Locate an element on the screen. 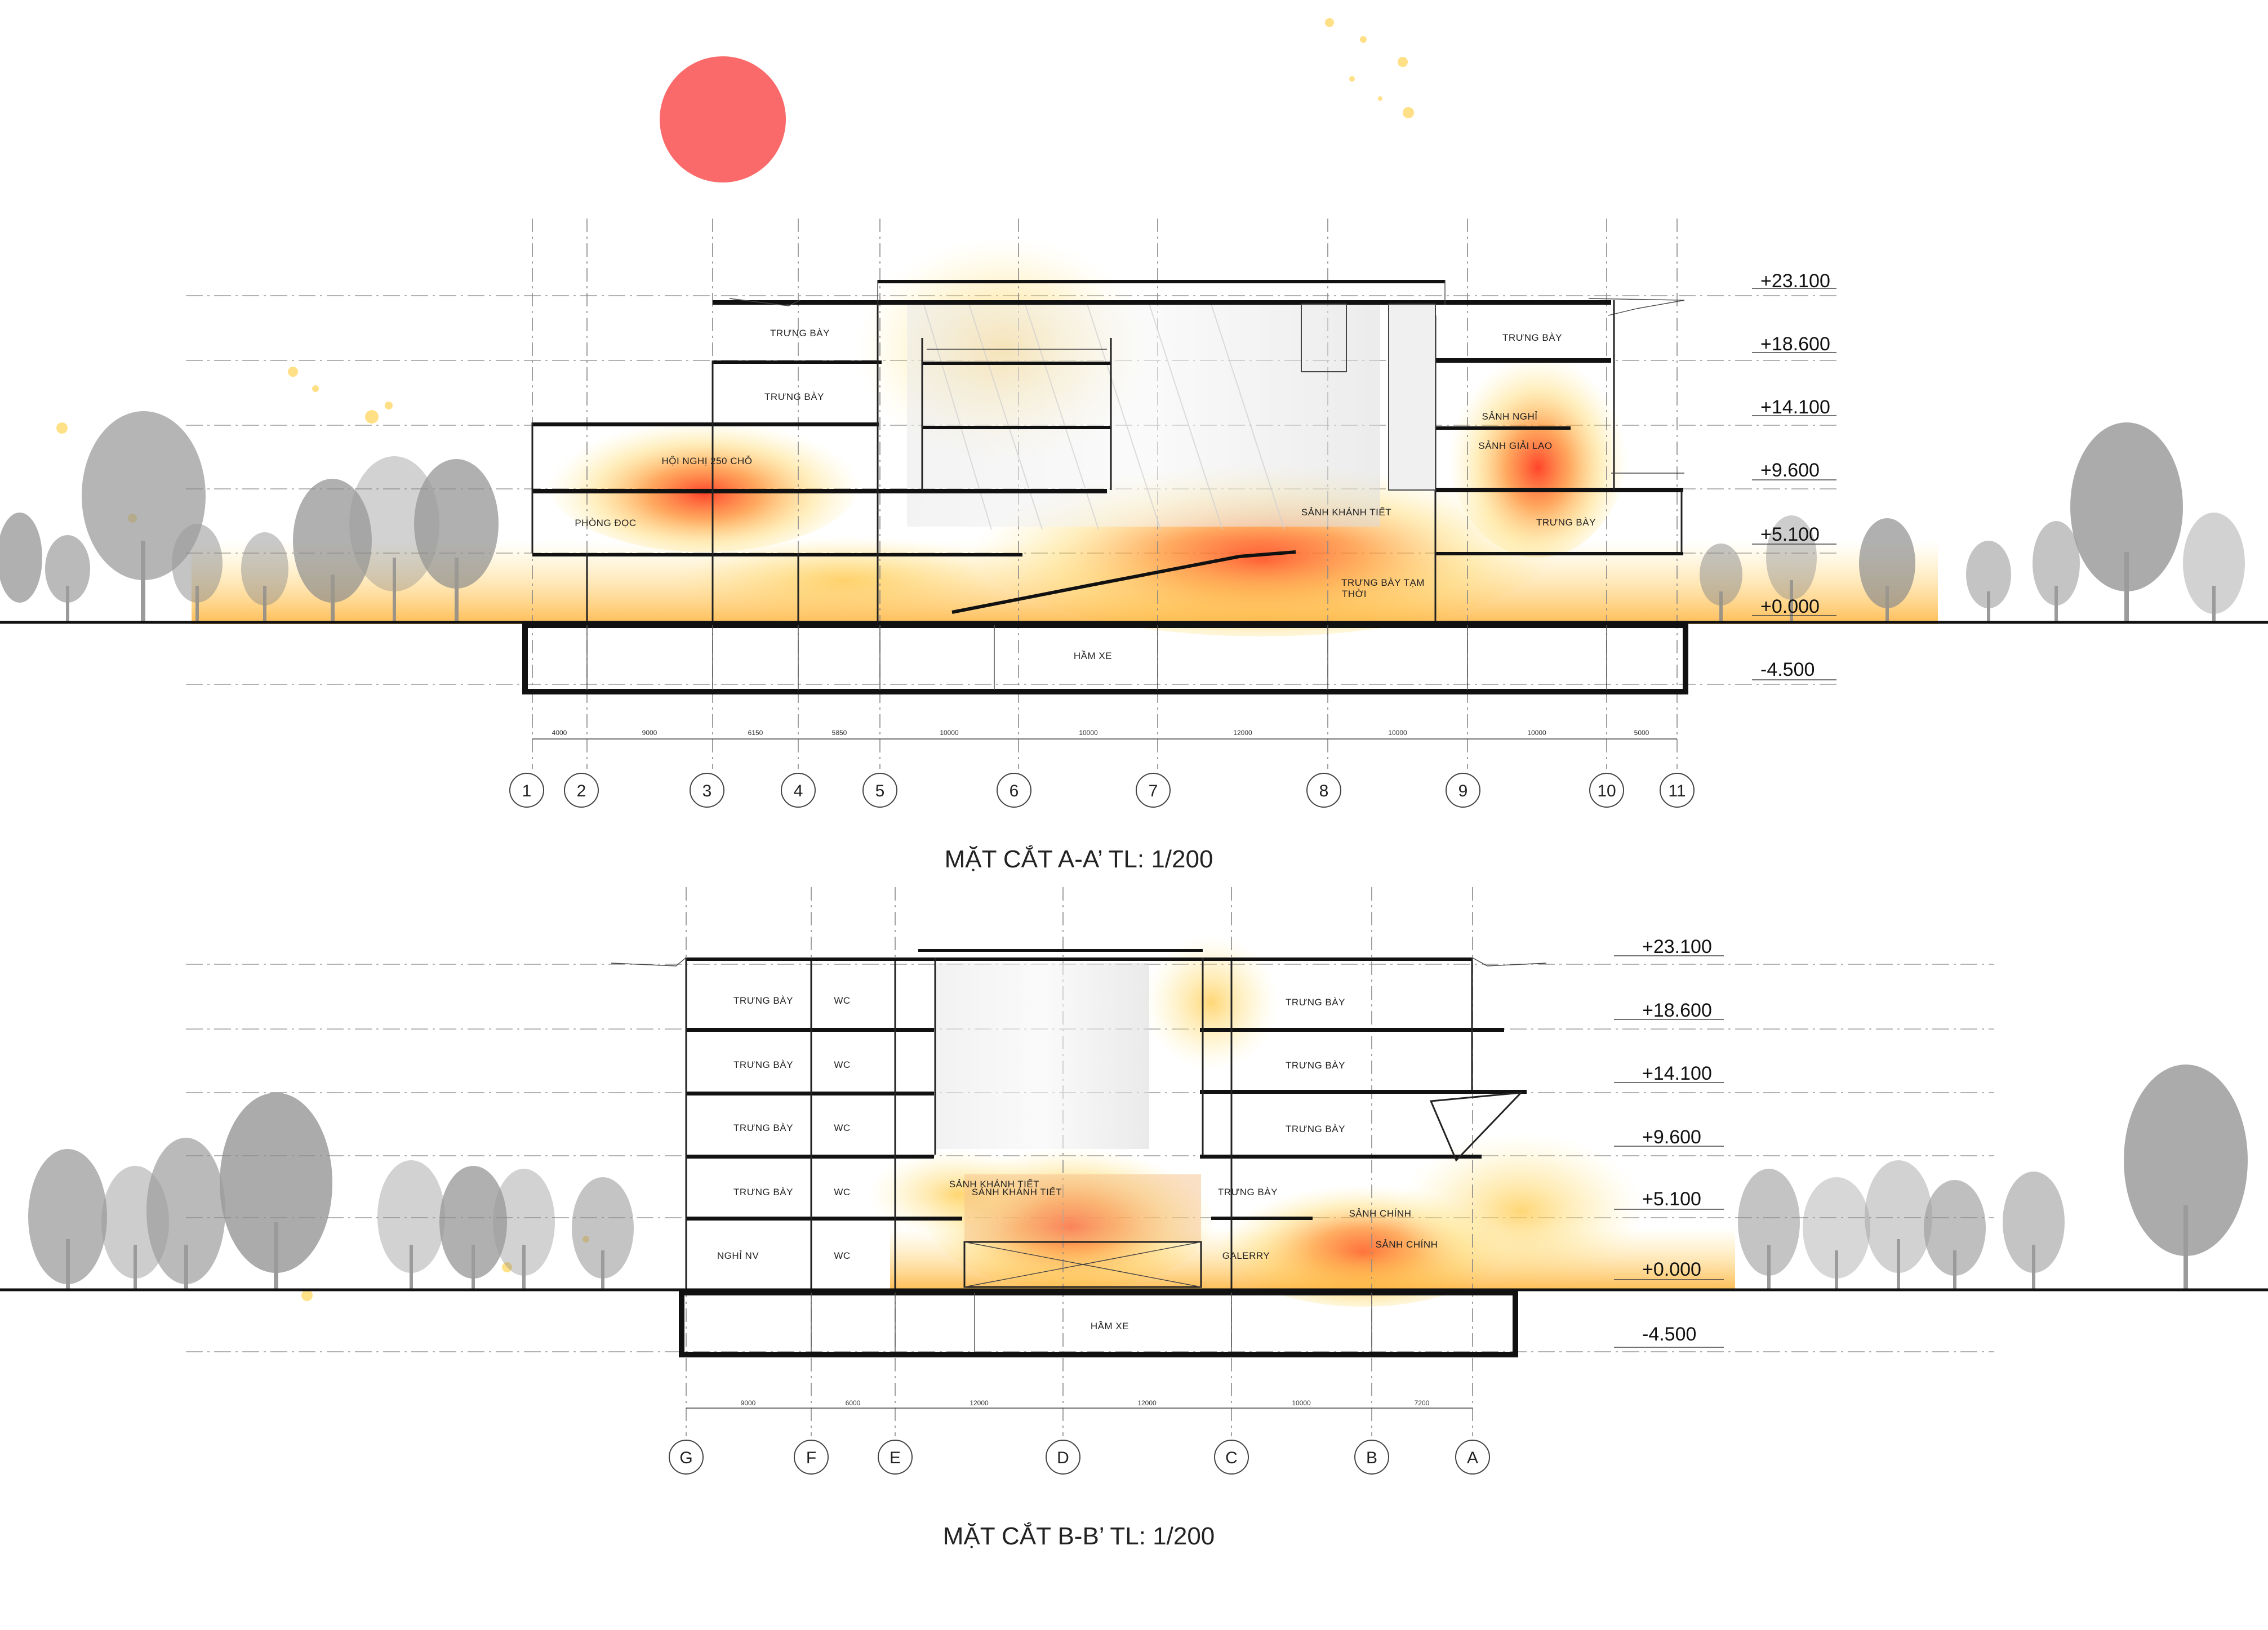  room-label-phong-doc: PHÒNG ĐỌC is located at coordinates (605, 523).